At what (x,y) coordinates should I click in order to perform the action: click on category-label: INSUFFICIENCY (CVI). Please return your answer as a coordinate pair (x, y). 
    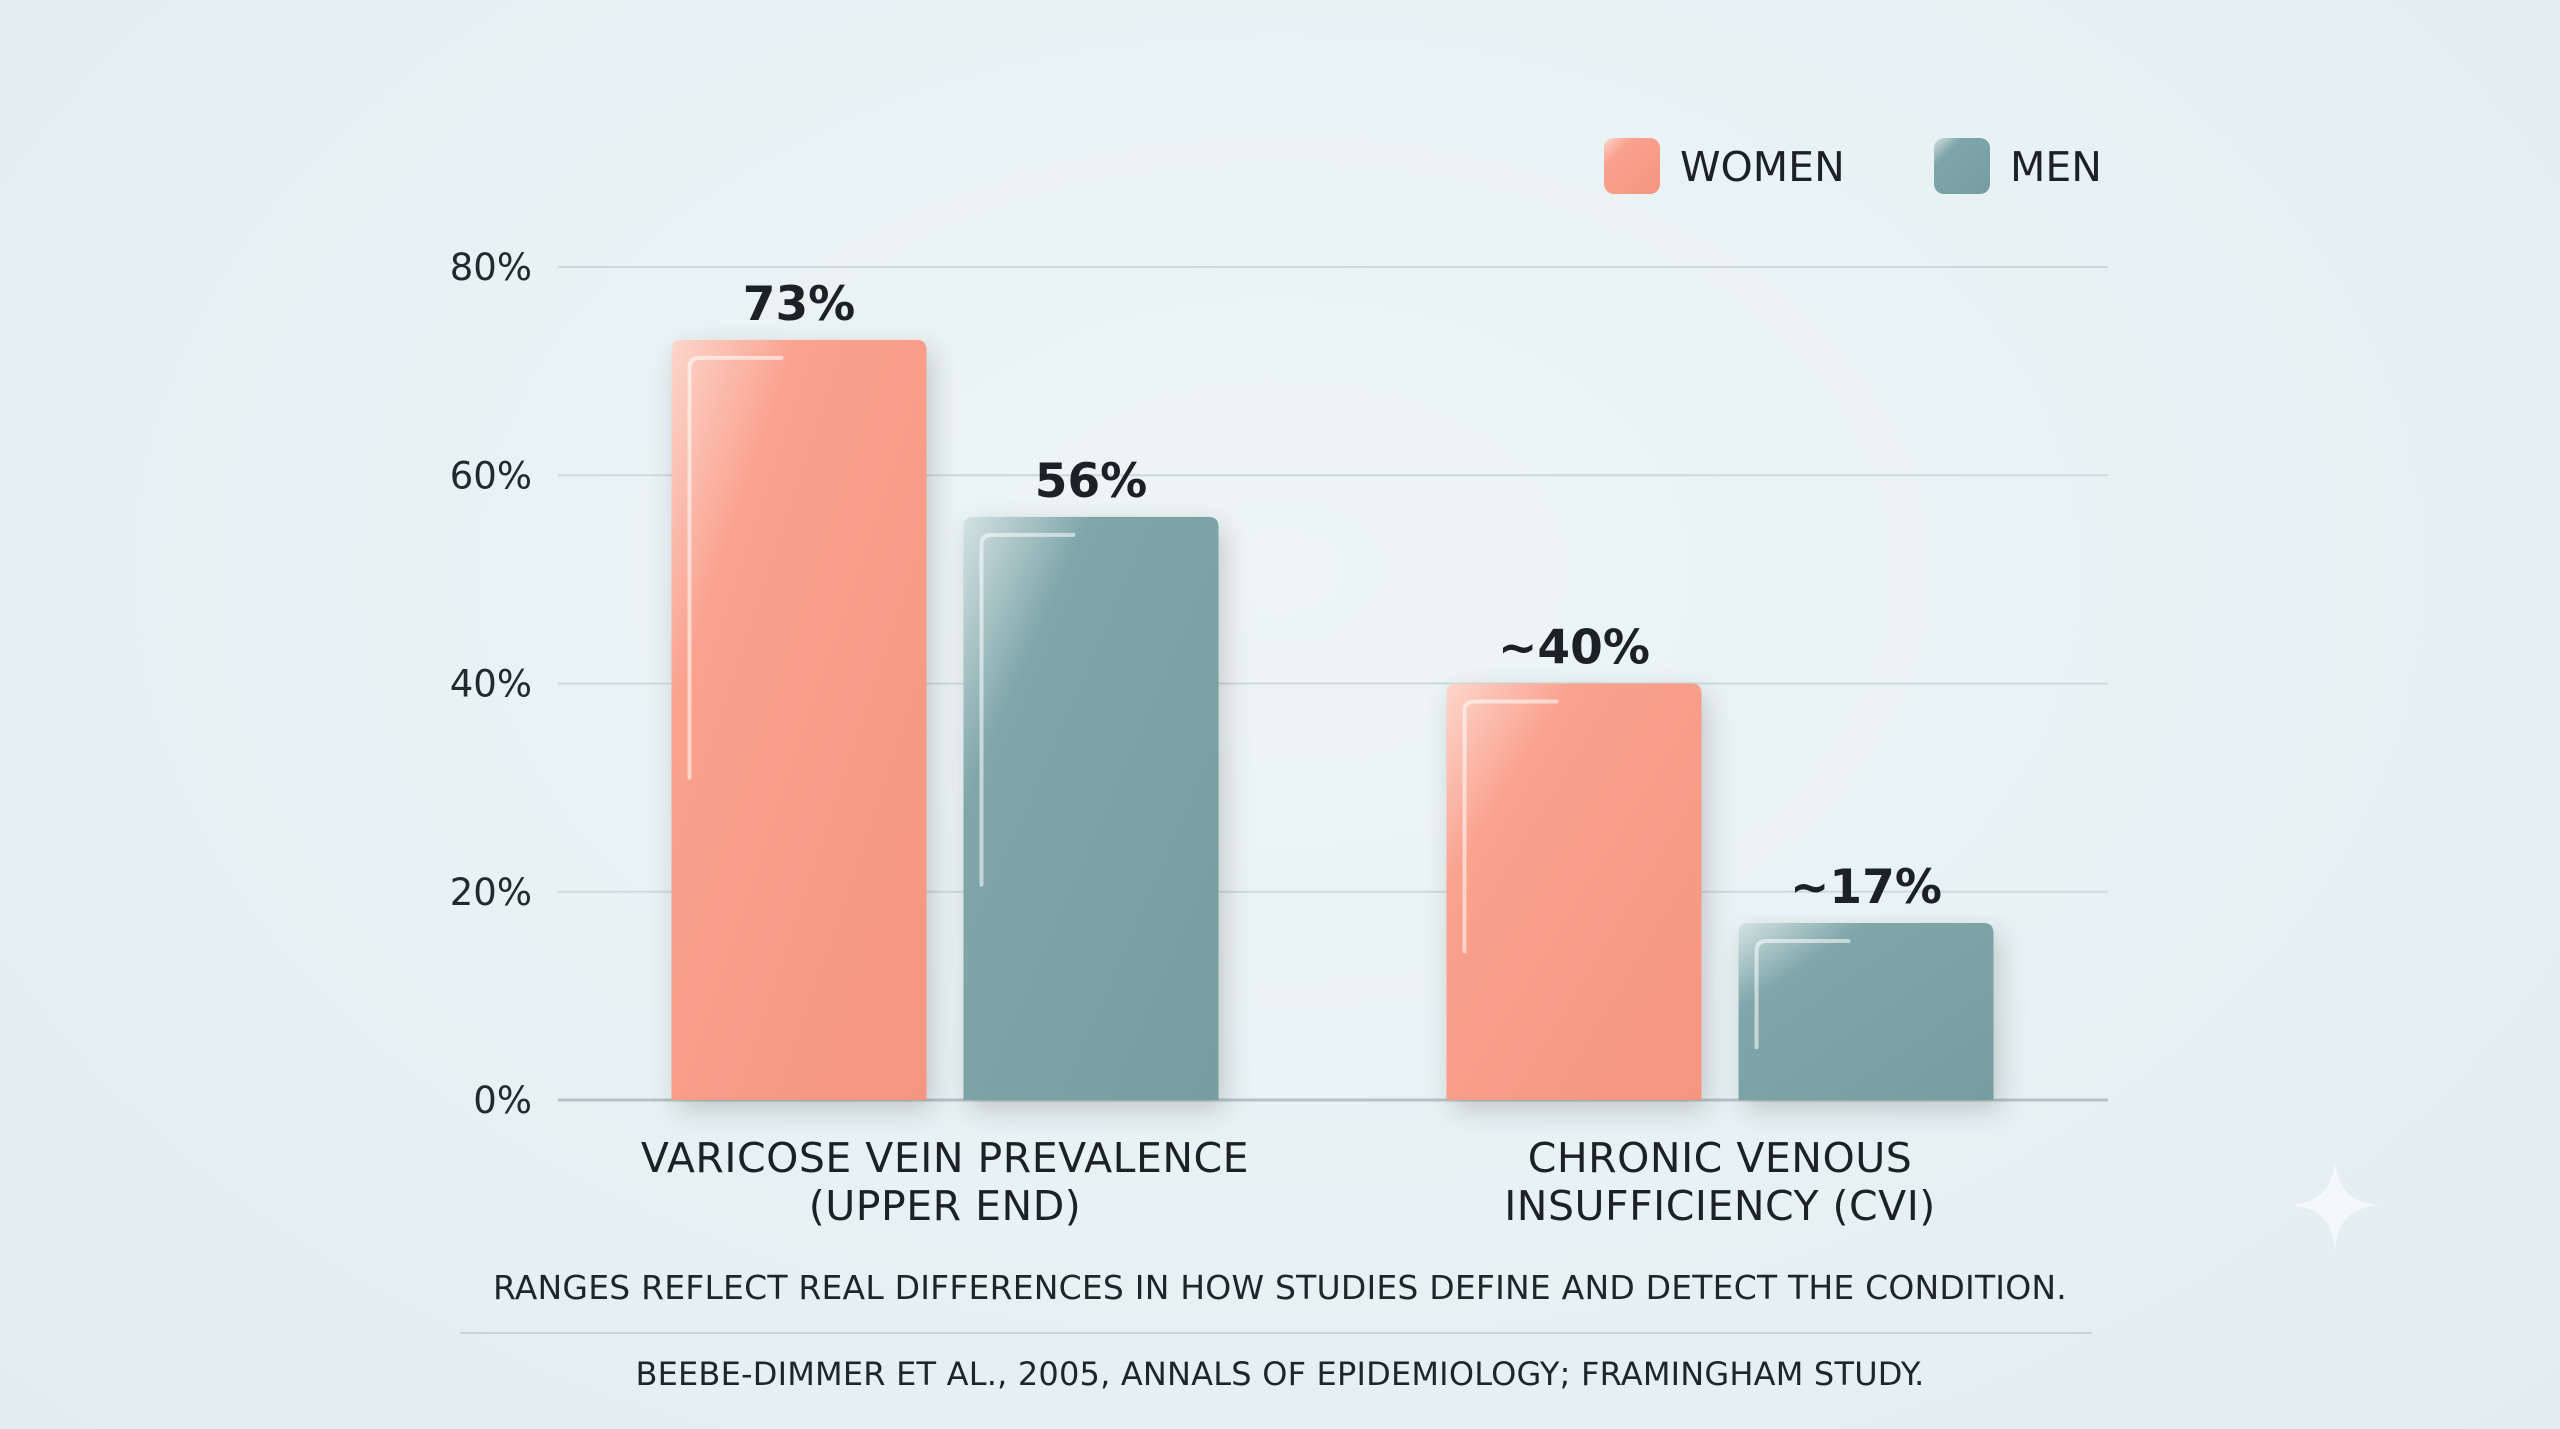
    Looking at the image, I should click on (1720, 1206).